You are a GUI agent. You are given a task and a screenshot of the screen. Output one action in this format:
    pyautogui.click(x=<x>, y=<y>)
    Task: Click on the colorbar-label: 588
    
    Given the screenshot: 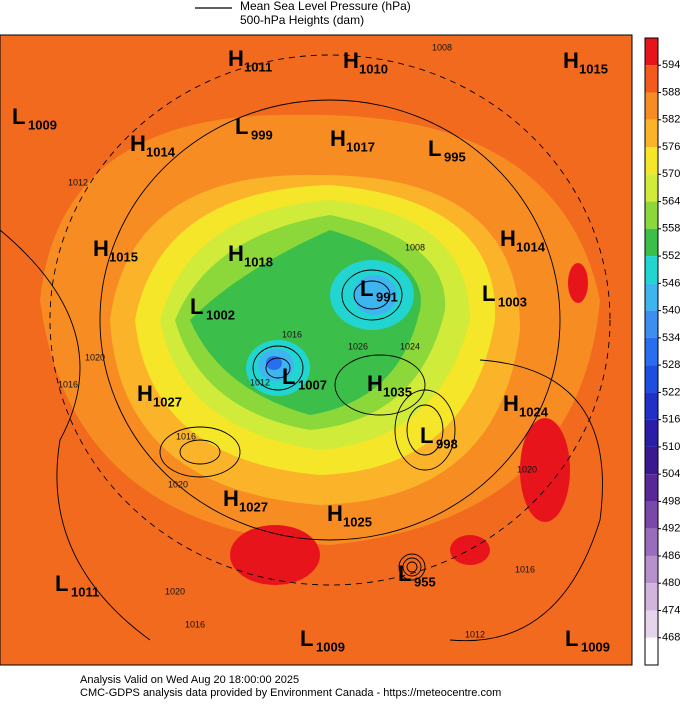 What is the action you would take?
    pyautogui.click(x=671, y=92)
    